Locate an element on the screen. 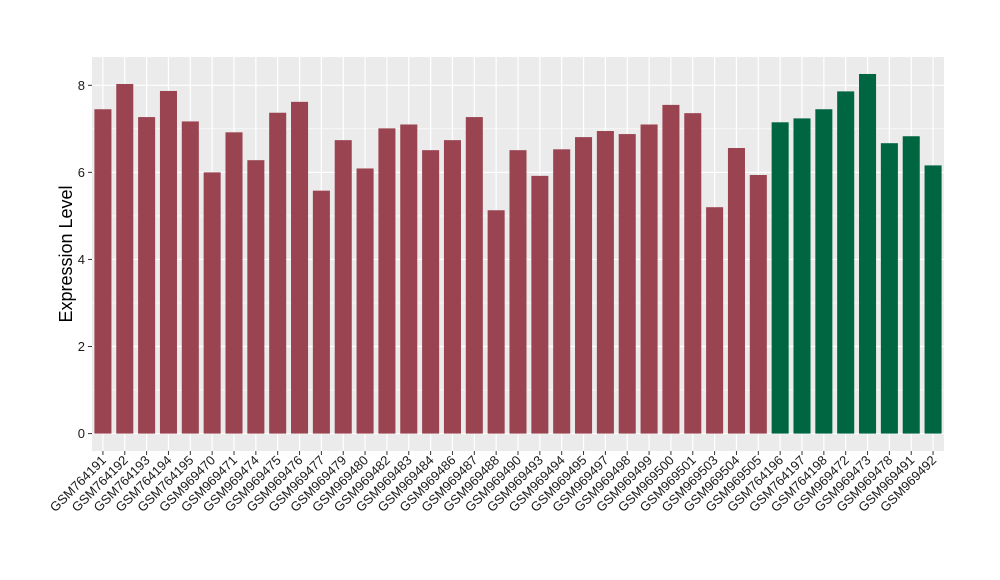 The image size is (1000, 580). bar-GSM969486 is located at coordinates (452, 287).